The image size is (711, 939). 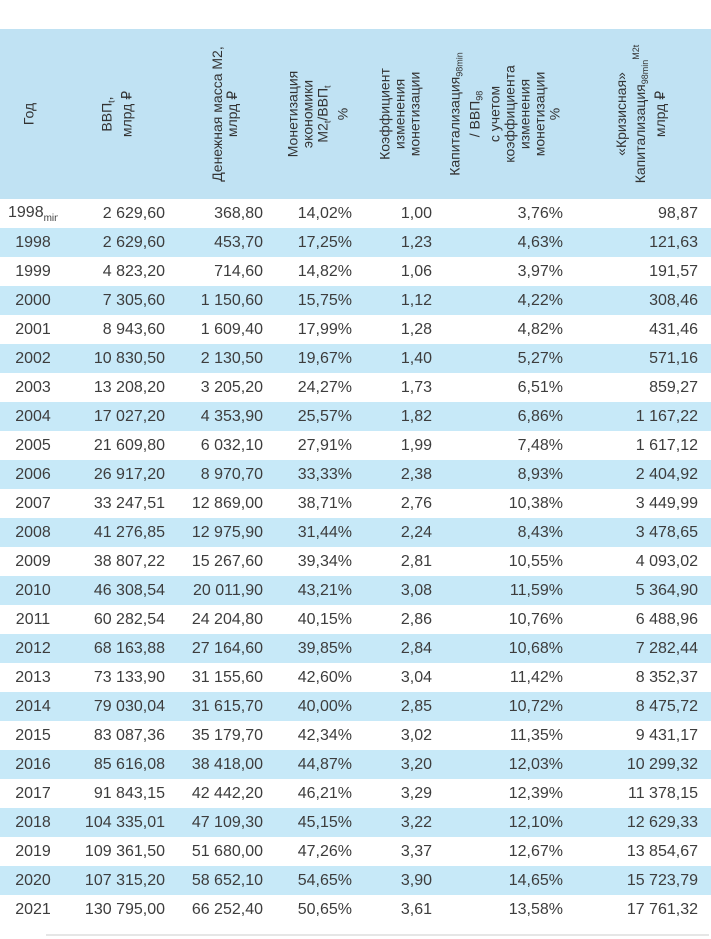 What do you see at coordinates (416, 764) in the screenshot?
I see `value-cell: 3,20` at bounding box center [416, 764].